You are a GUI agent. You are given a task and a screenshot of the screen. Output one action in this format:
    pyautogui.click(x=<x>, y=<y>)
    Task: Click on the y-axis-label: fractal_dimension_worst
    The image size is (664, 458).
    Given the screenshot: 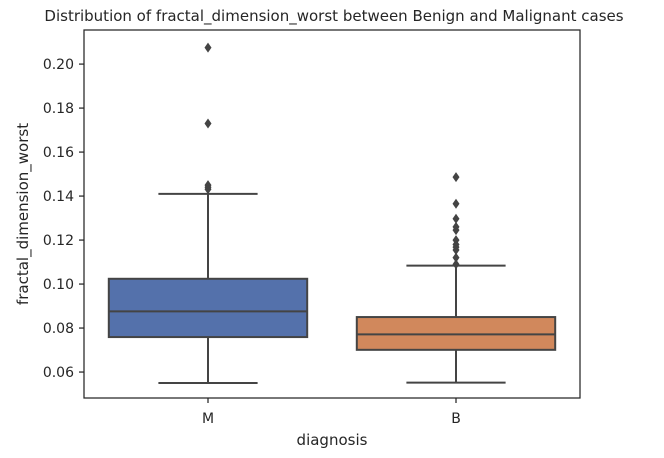 What is the action you would take?
    pyautogui.click(x=23, y=214)
    